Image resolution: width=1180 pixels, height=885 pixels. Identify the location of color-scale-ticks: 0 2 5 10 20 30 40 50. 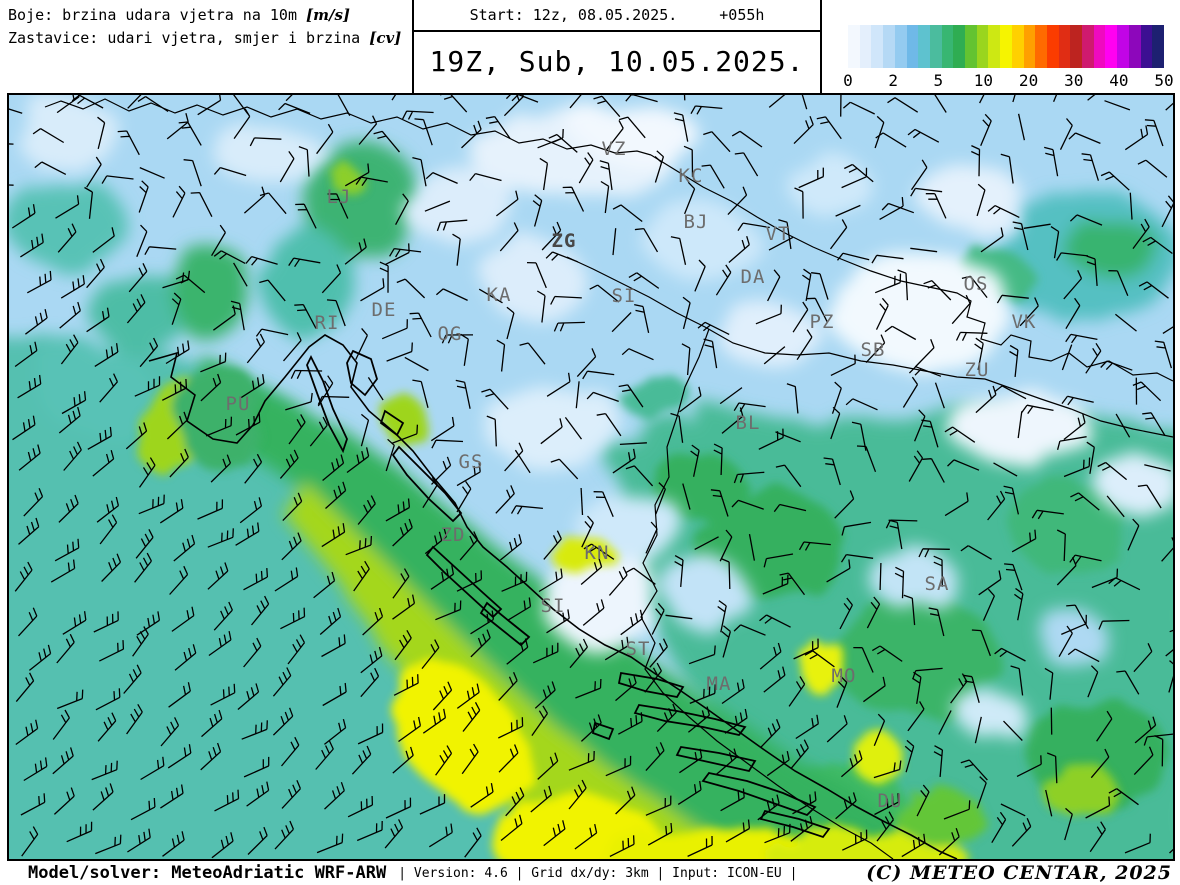
(1008, 81).